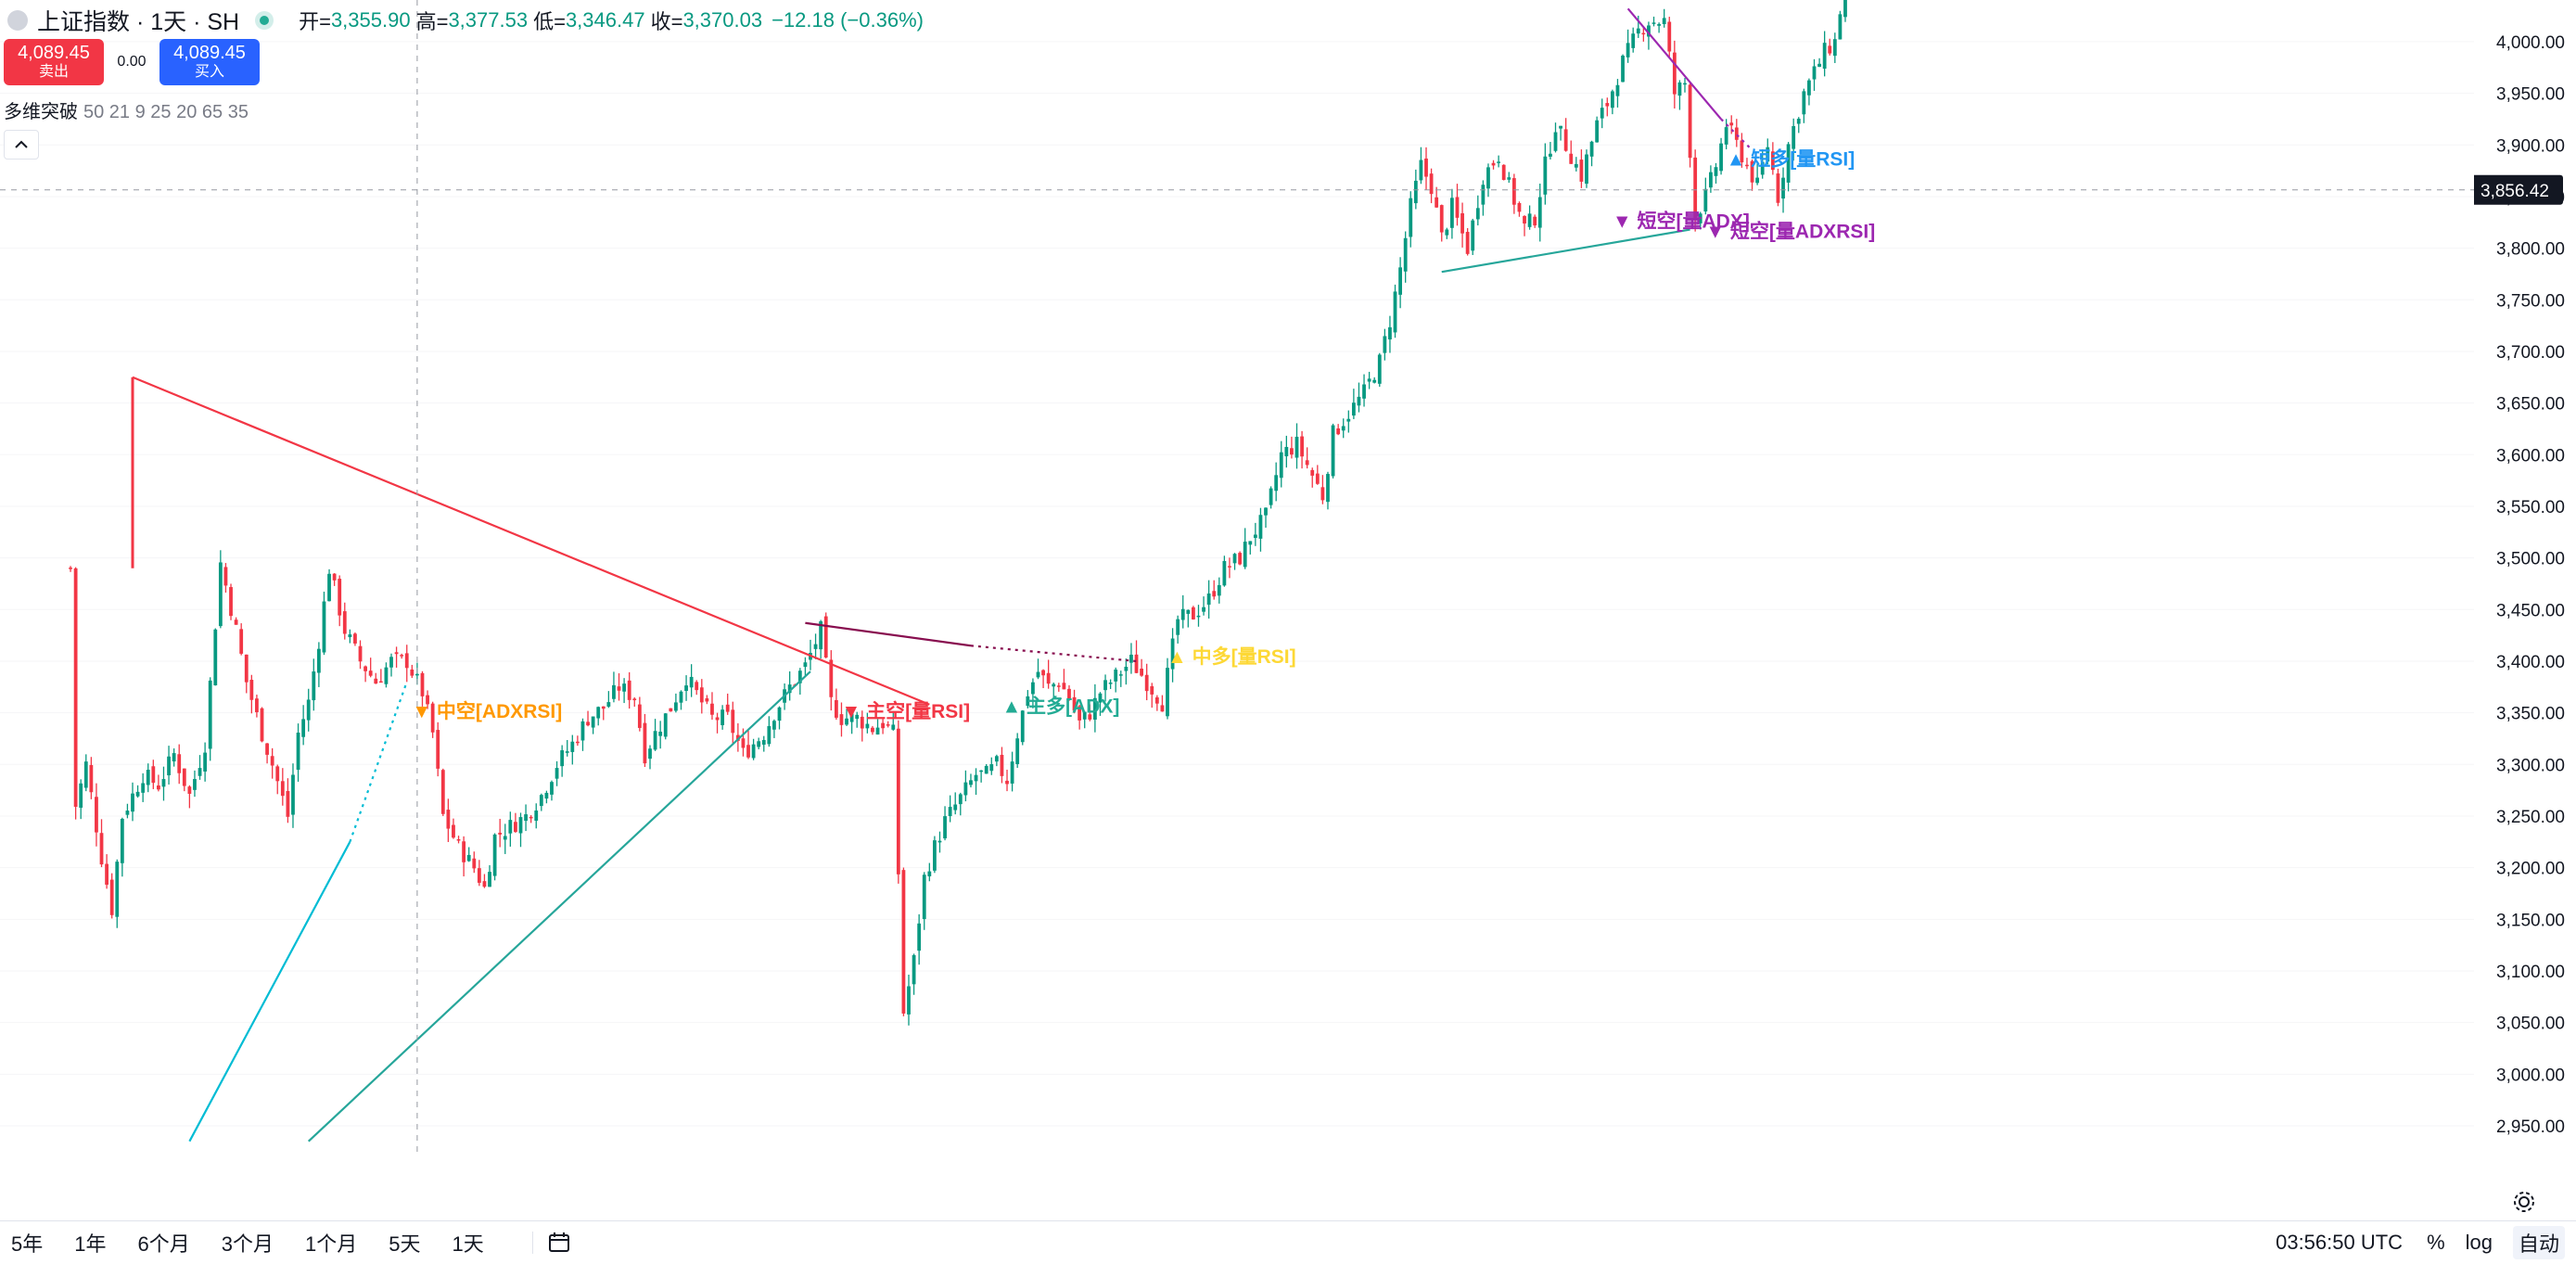 The width and height of the screenshot is (2576, 1264). I want to click on range-6m: 6个月, so click(163, 1244).